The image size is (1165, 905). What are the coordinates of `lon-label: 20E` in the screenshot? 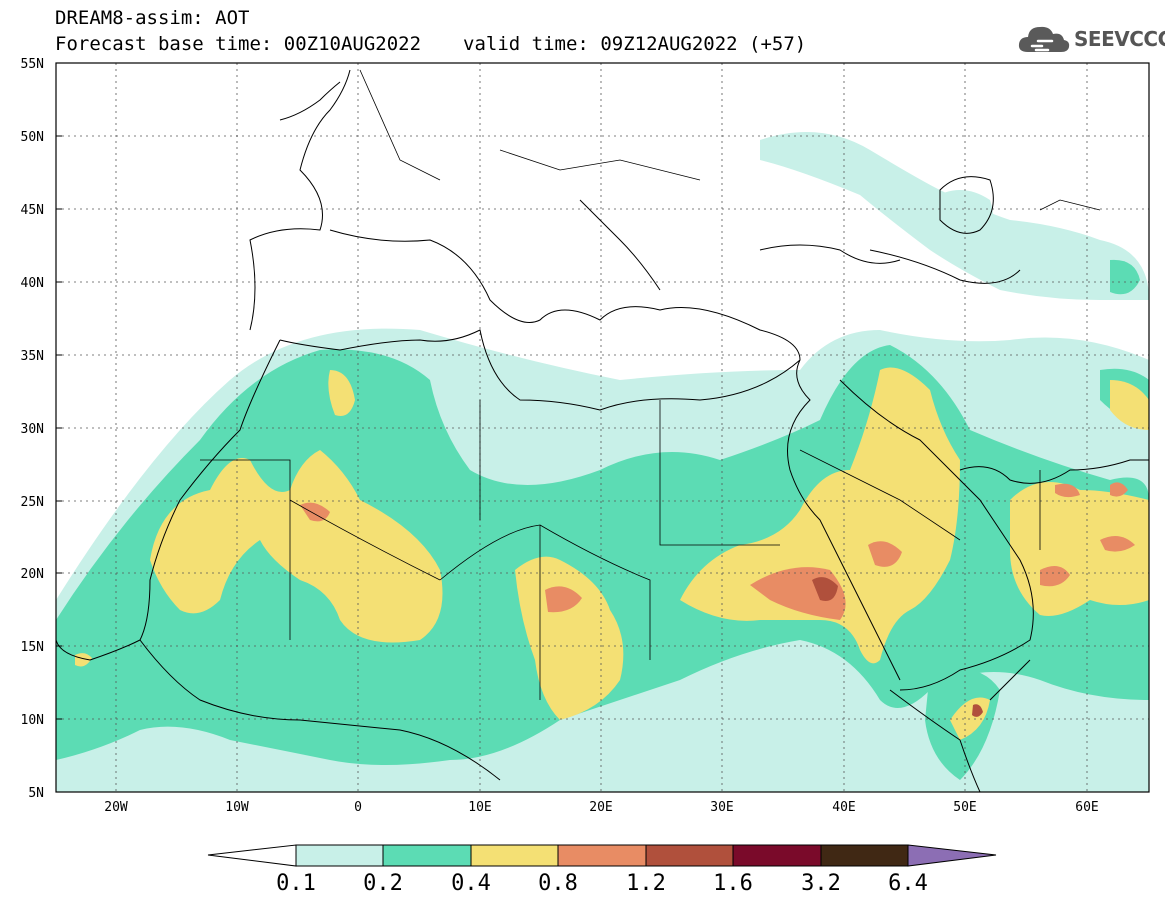 It's located at (600, 807).